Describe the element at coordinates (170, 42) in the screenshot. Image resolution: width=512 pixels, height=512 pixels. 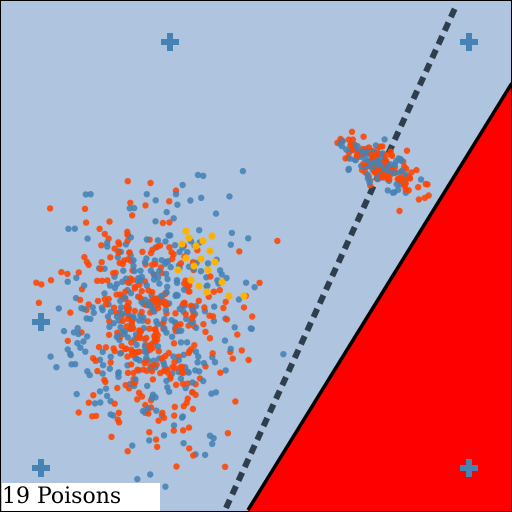
I see `plus-marker-icon` at that location.